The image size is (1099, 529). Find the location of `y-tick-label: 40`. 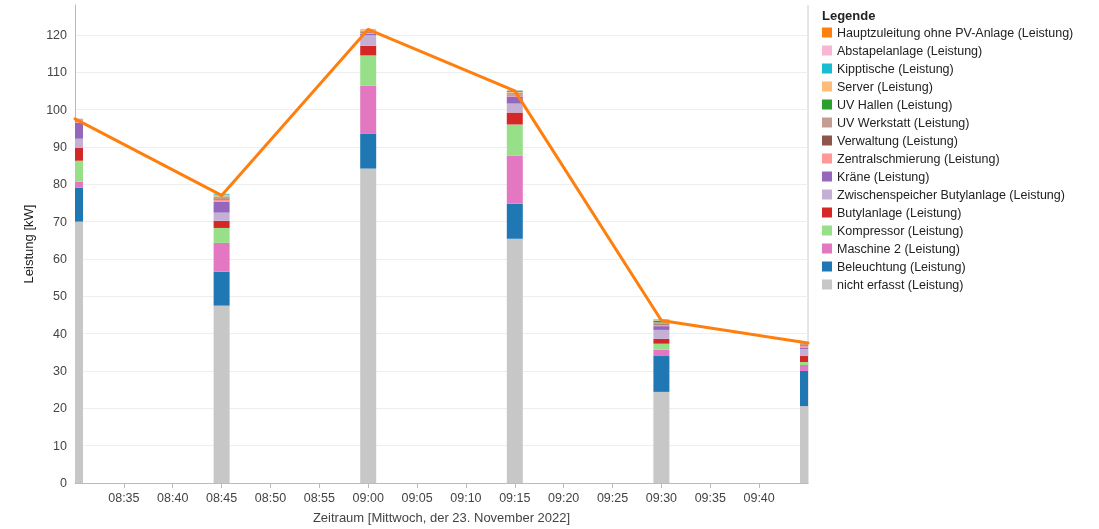

y-tick-label: 40 is located at coordinates (60, 333).